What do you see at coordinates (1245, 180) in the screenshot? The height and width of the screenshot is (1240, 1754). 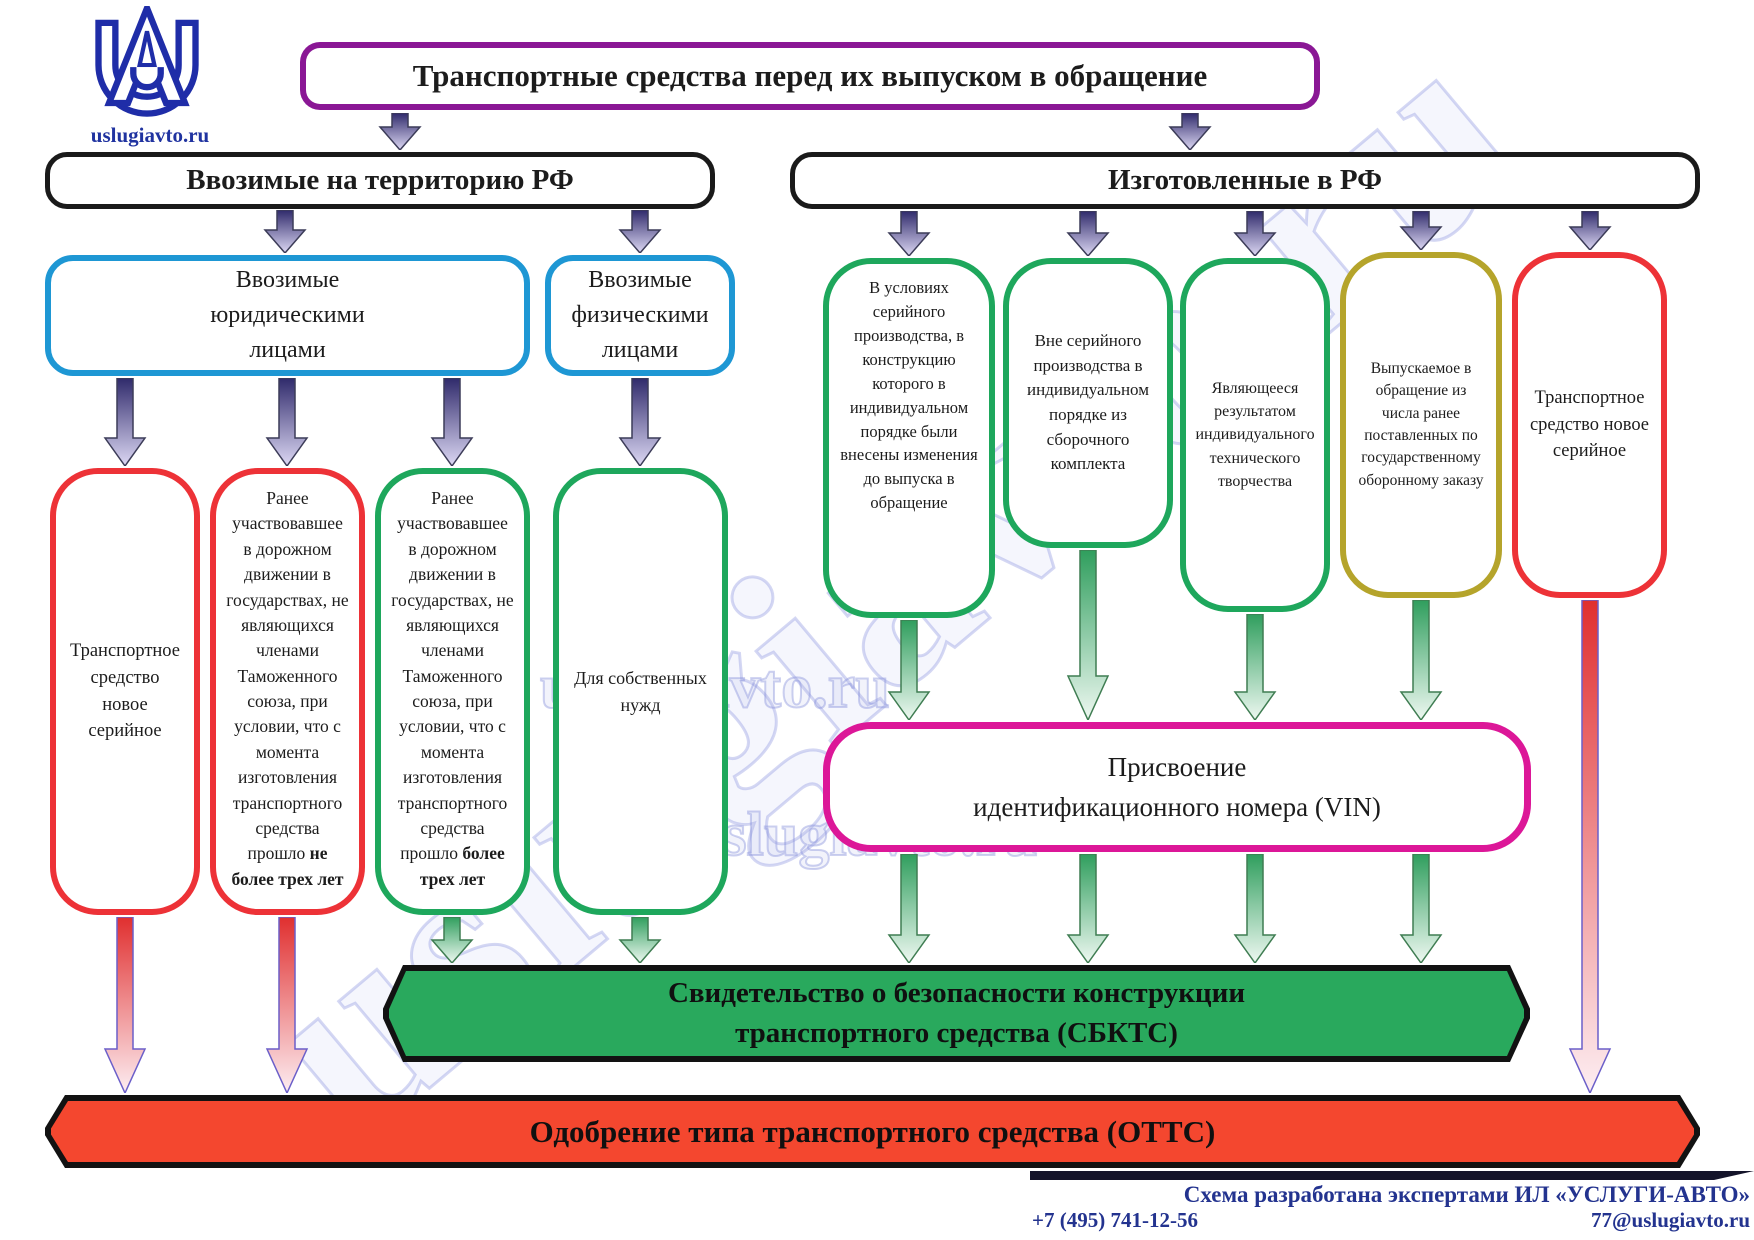 I see `header-manufactured: Изготовленные в РФ` at bounding box center [1245, 180].